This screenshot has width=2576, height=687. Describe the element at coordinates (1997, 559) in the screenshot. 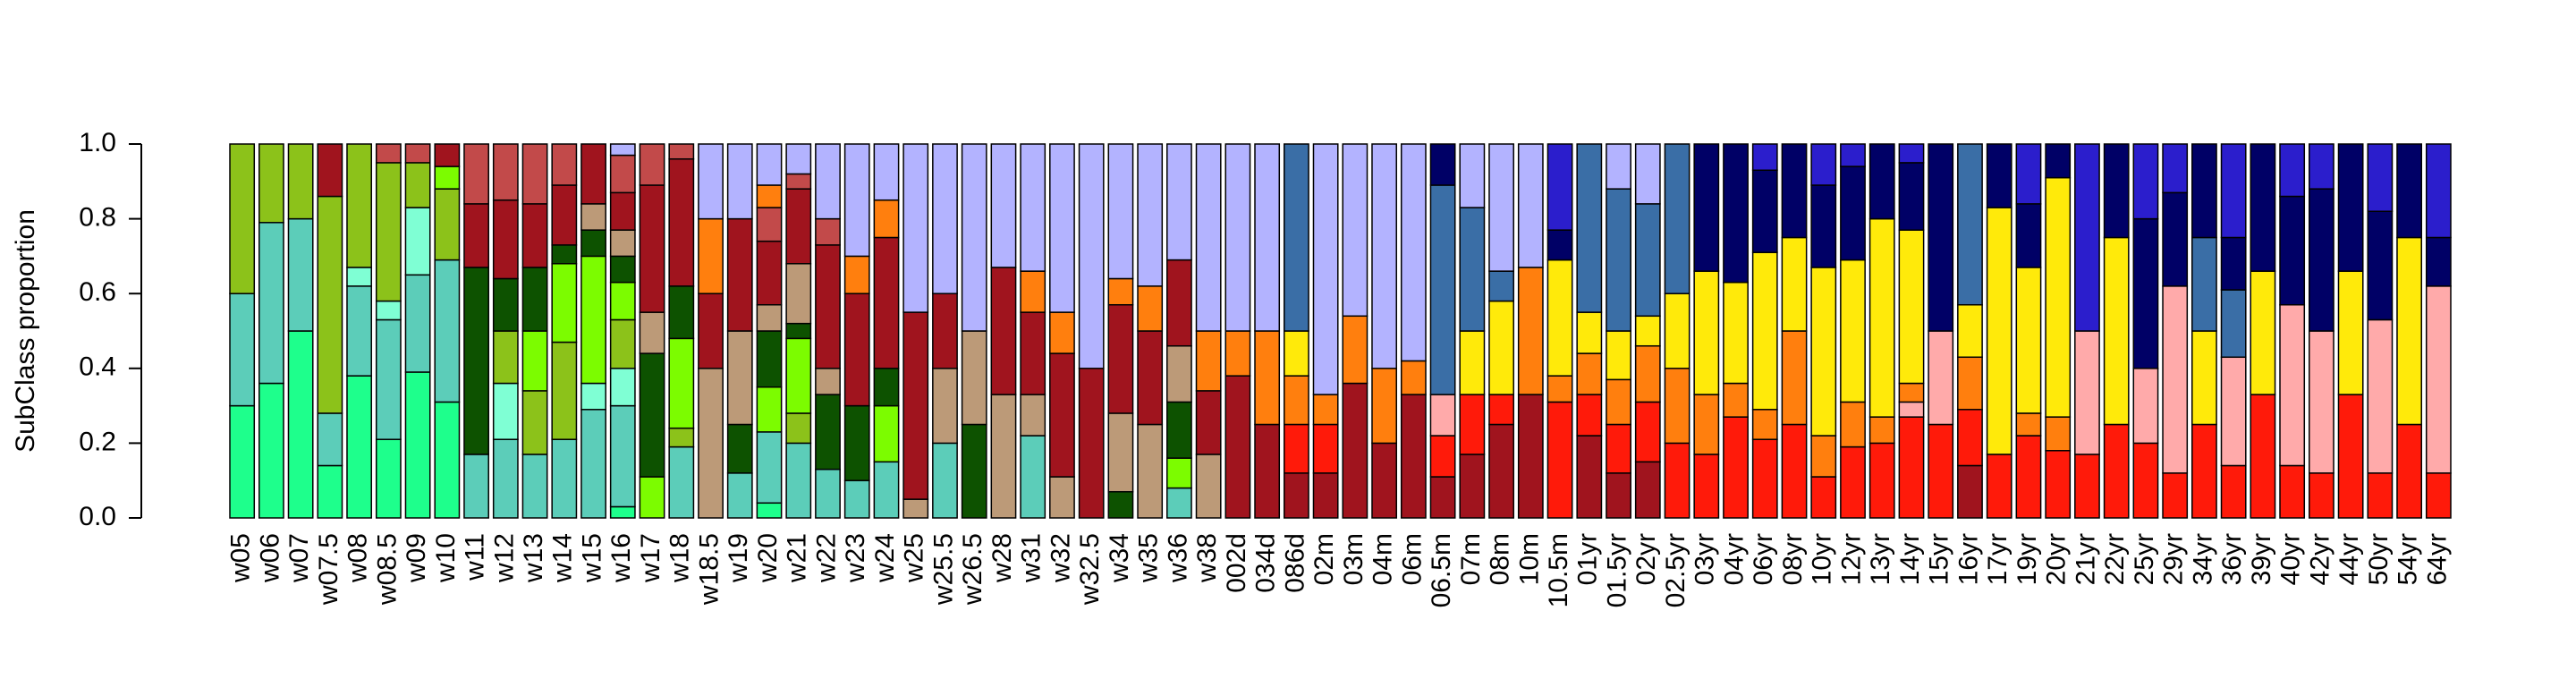

I see `x-tick-label: 17yr` at that location.